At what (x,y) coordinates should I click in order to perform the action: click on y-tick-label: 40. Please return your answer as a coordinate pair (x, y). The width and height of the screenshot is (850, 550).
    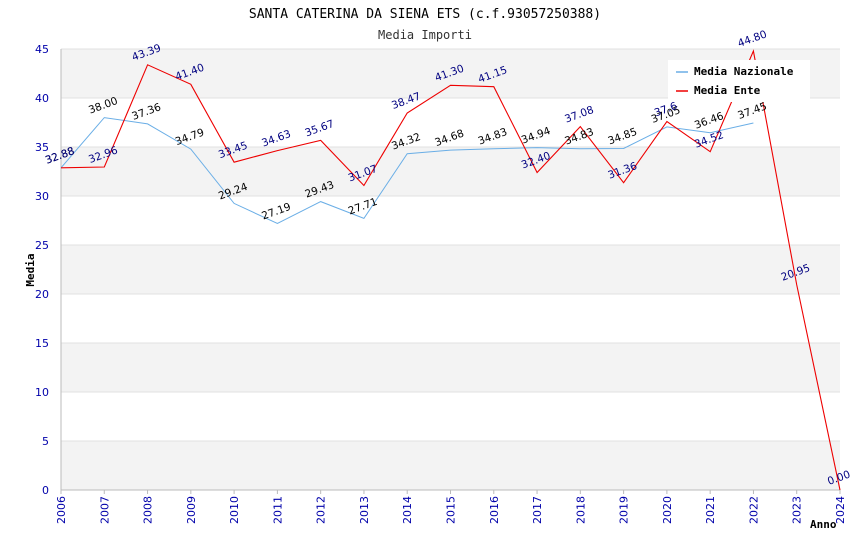
    Looking at the image, I should click on (42, 98).